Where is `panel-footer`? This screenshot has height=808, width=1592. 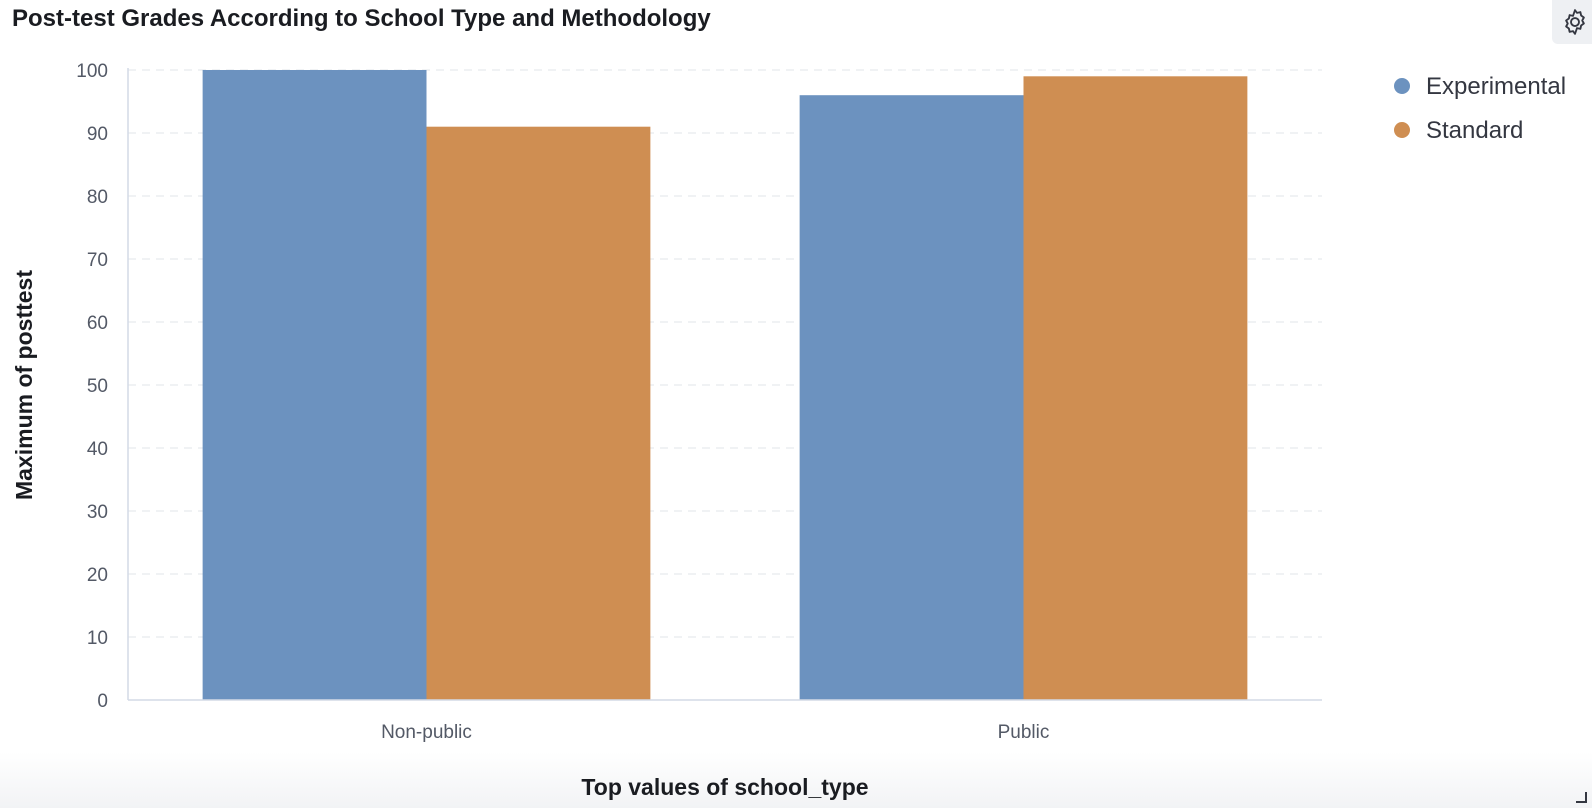 panel-footer is located at coordinates (796, 780).